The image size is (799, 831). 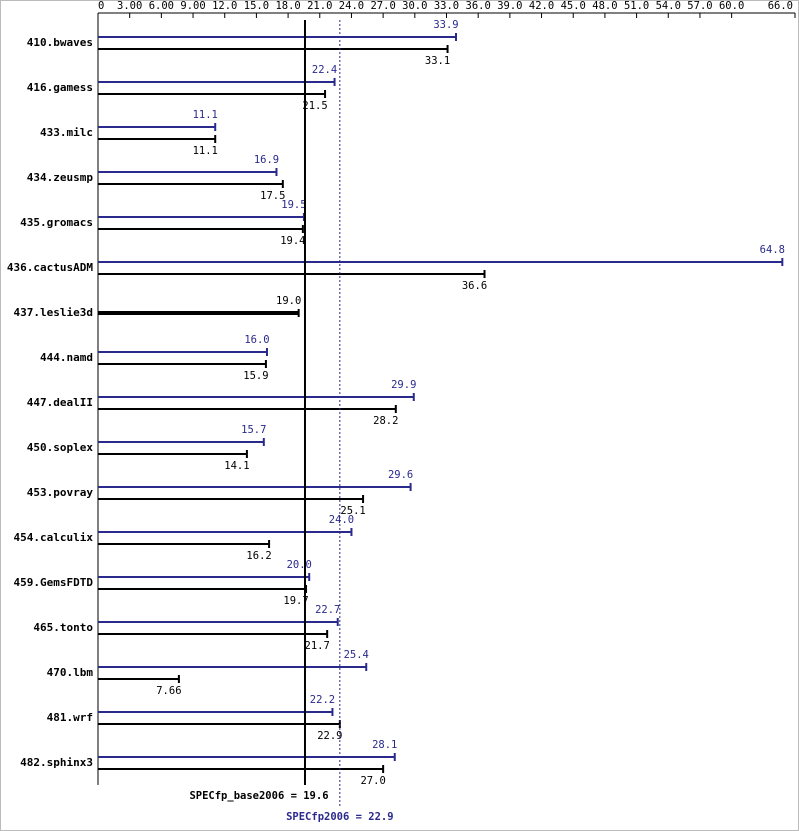 I want to click on category-label: 433.milc, so click(x=66, y=132).